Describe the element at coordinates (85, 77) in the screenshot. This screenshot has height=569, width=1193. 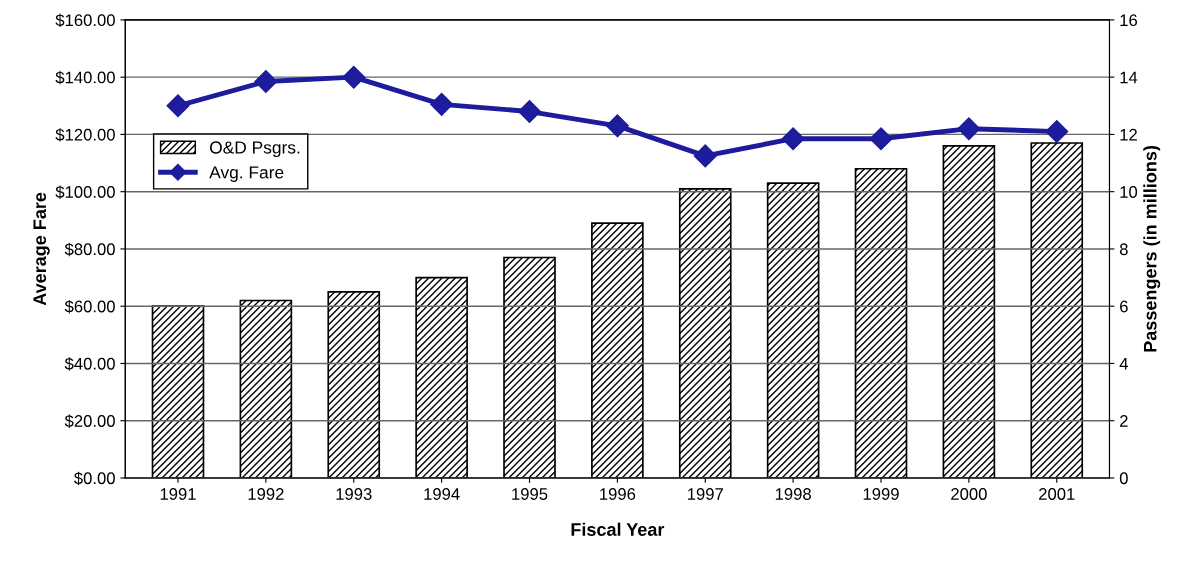
I see `y-tick-label: $140.00` at that location.